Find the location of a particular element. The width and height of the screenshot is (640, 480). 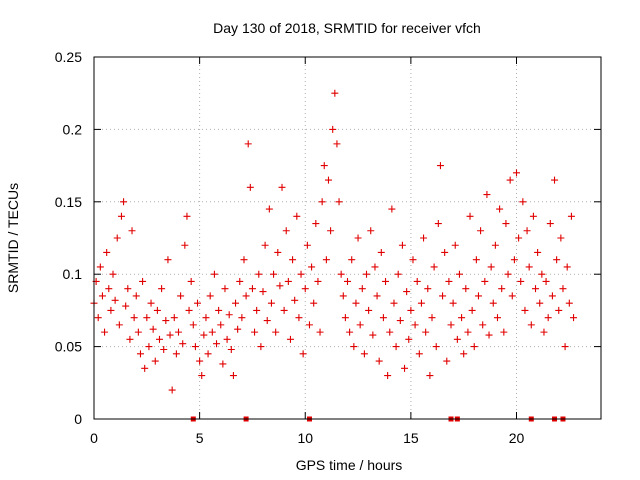

x-tick-label: 20 is located at coordinates (517, 438).